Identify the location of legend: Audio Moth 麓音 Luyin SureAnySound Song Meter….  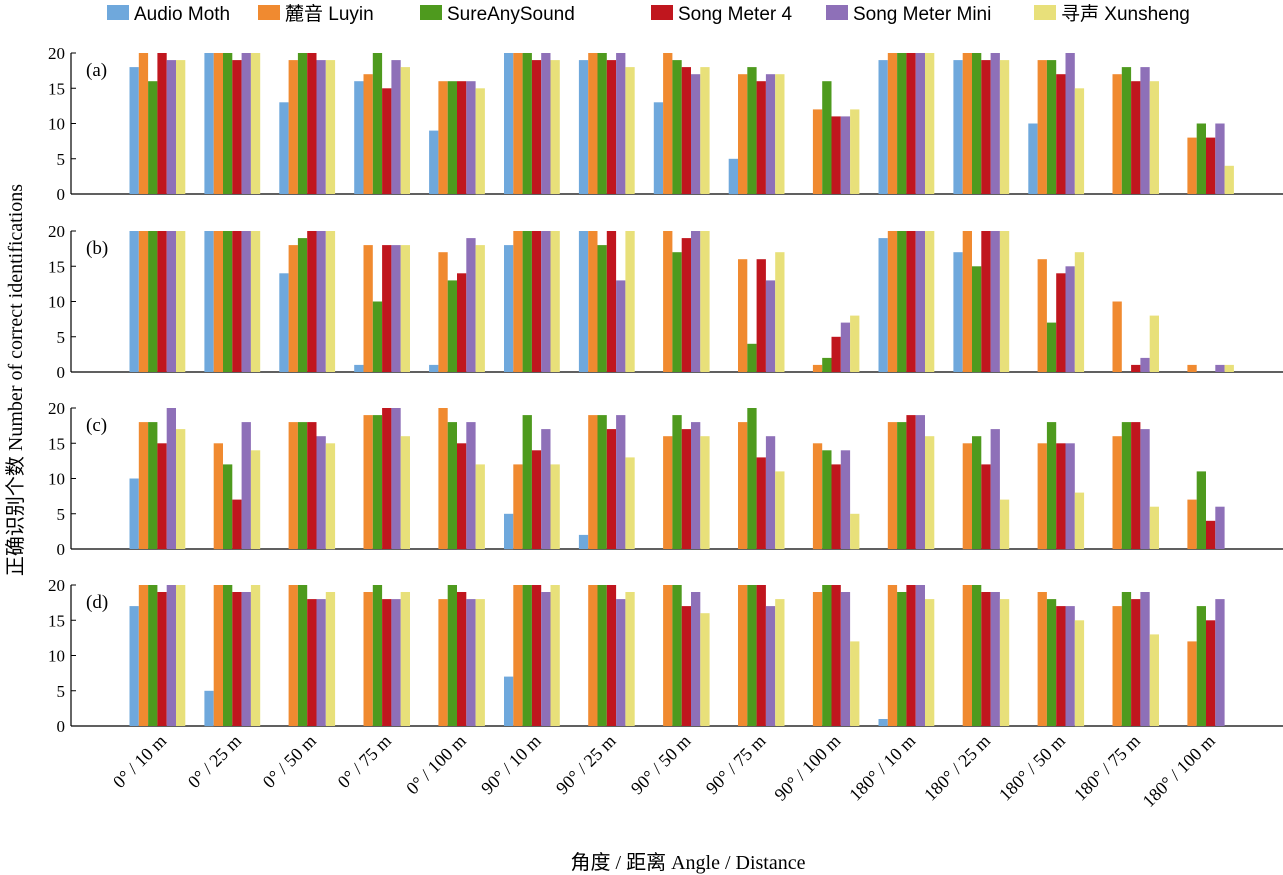
(648, 14).